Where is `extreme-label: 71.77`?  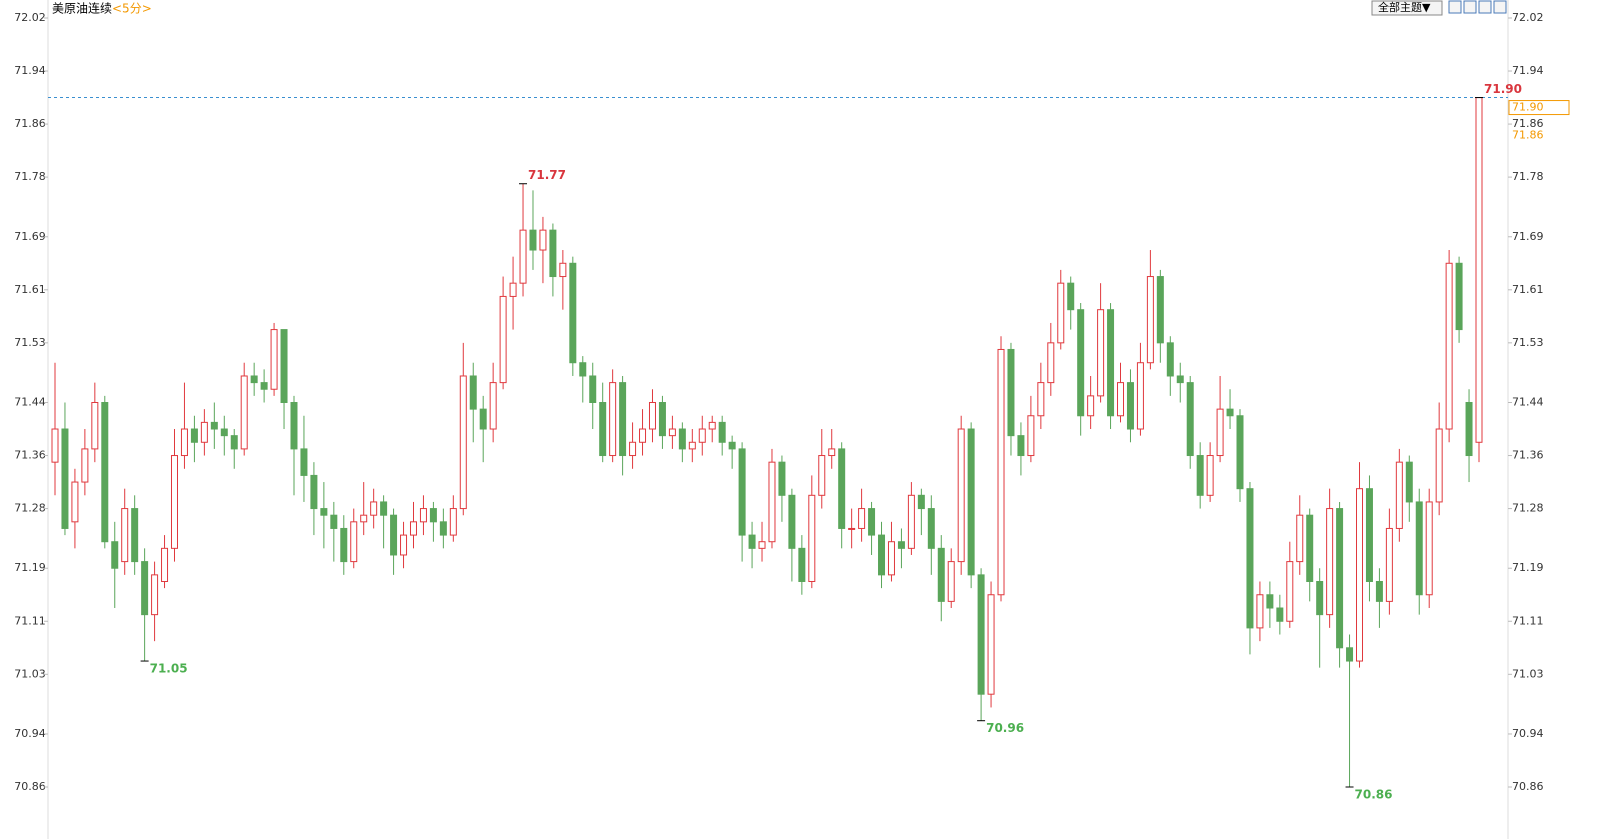
extreme-label: 71.77 is located at coordinates (547, 175).